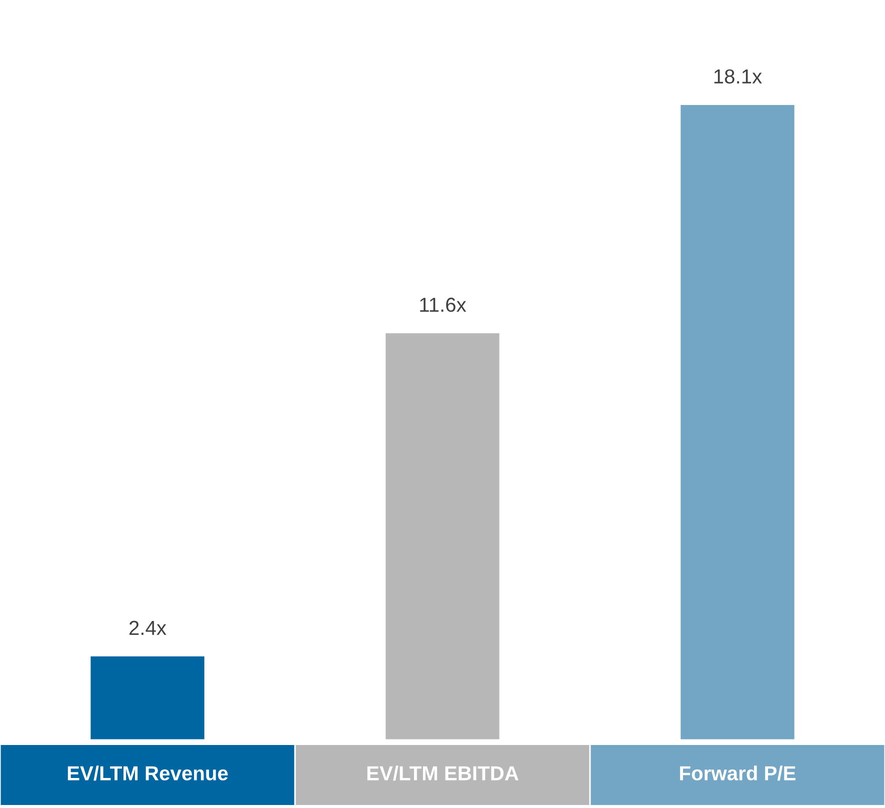 Image resolution: width=885 pixels, height=808 pixels. What do you see at coordinates (147, 627) in the screenshot?
I see `data-label: 2.4x` at bounding box center [147, 627].